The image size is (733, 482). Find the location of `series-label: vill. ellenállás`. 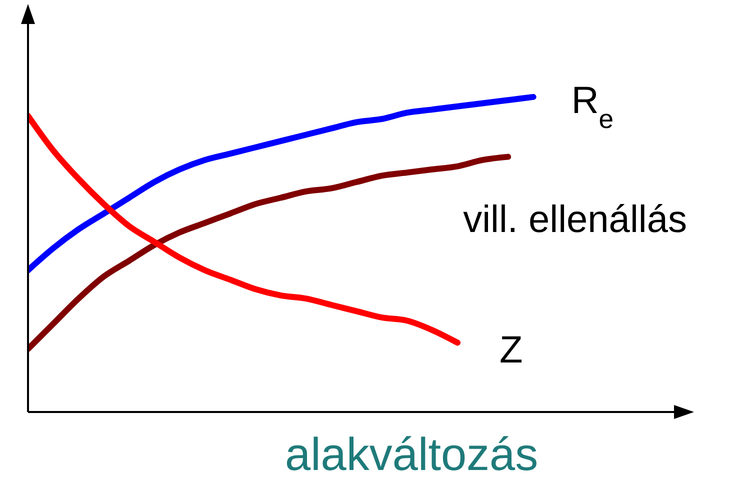

series-label: vill. ellenállás is located at coordinates (575, 219).